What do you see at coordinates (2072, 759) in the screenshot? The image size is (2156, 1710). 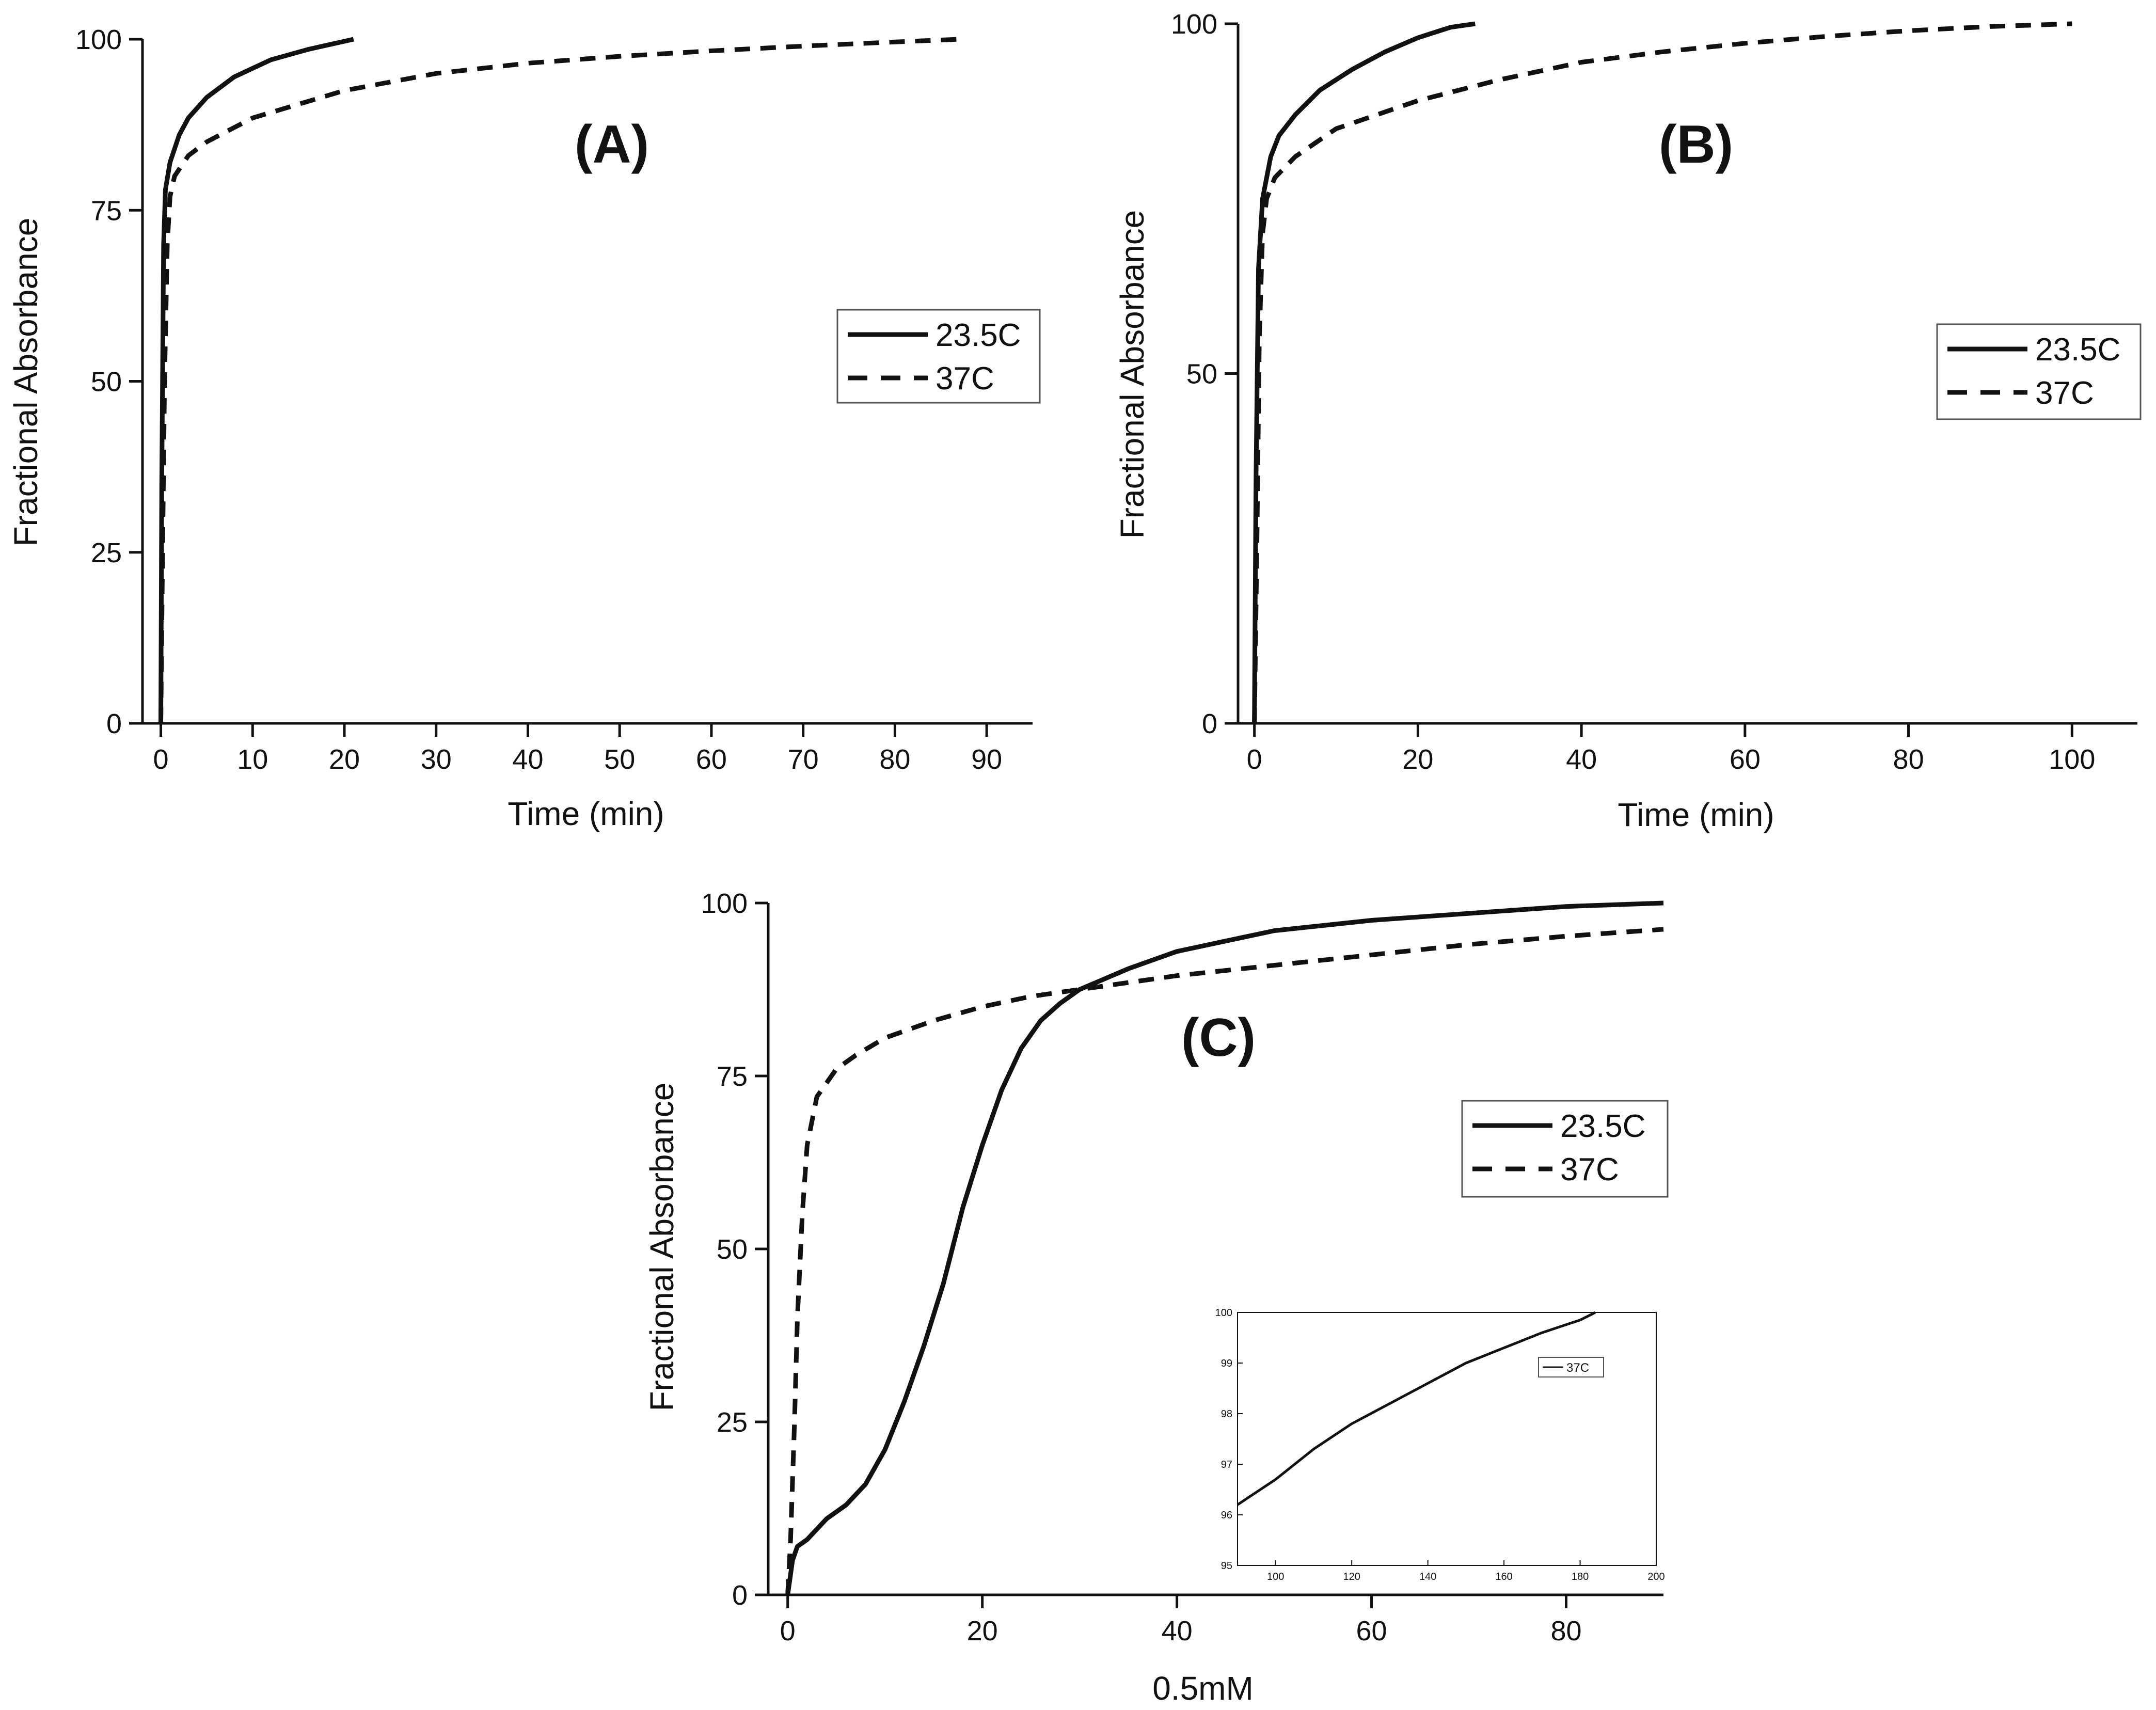 I see `x-tick-label: 100` at bounding box center [2072, 759].